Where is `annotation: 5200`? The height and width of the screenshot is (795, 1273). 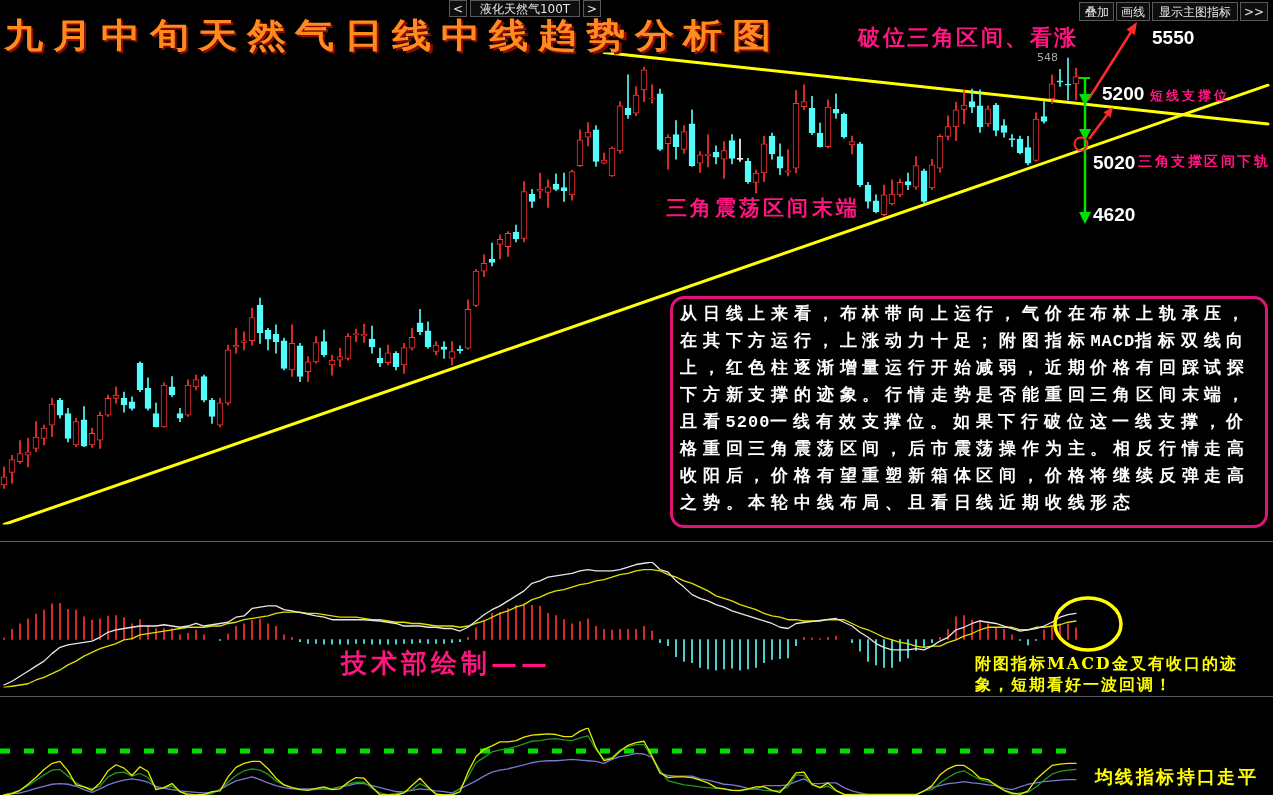 annotation: 5200 is located at coordinates (1123, 93).